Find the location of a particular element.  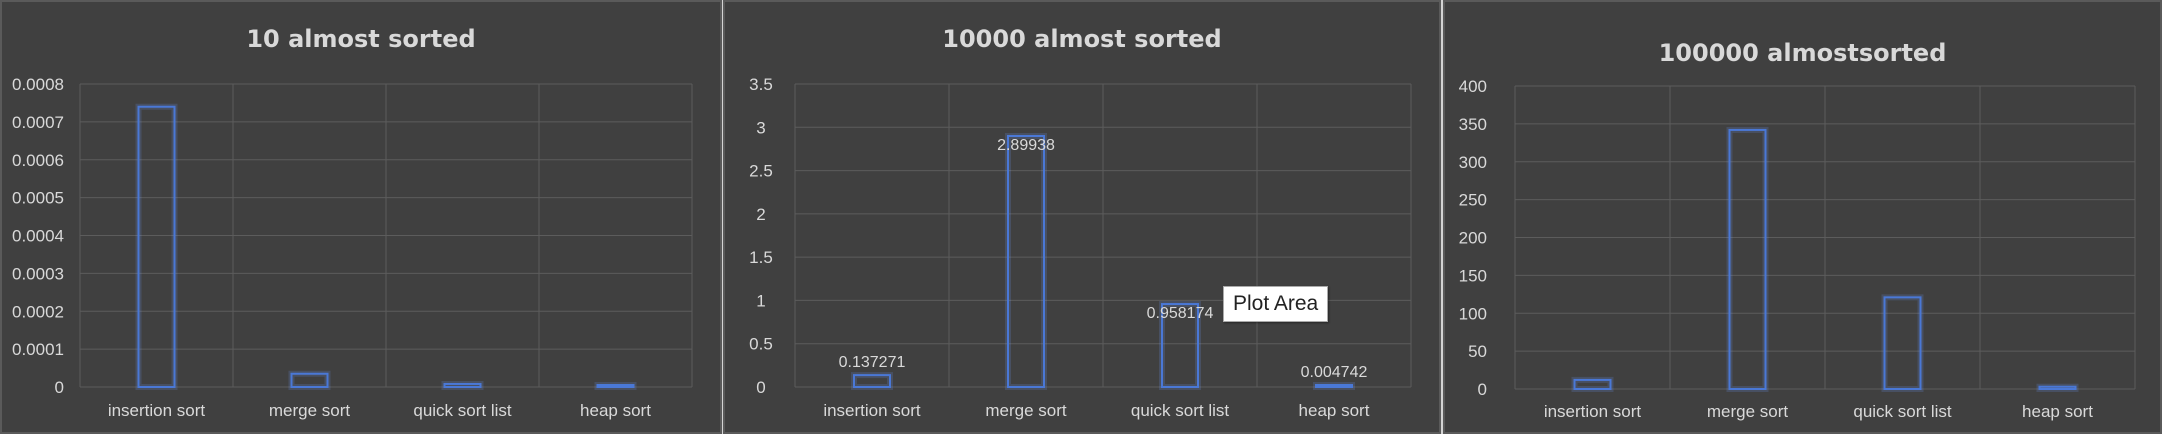

y-tick-label: 0.5 is located at coordinates (761, 344).